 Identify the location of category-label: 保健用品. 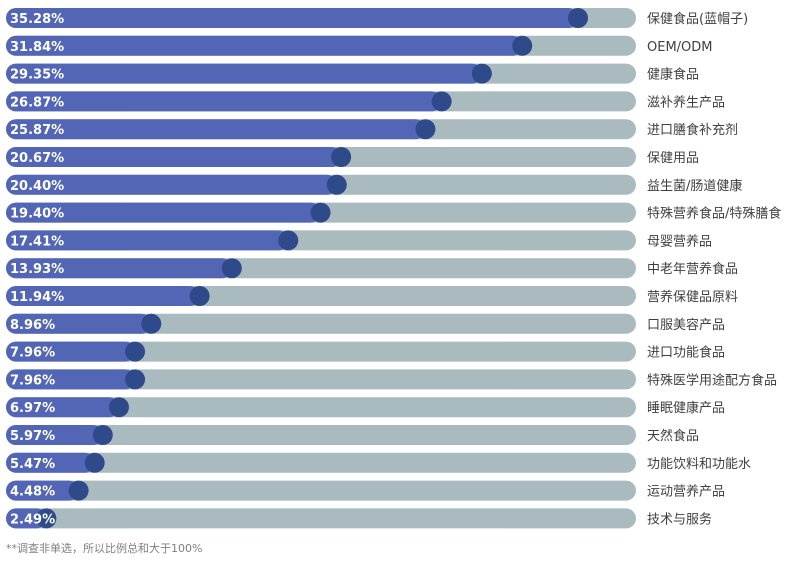
(673, 158).